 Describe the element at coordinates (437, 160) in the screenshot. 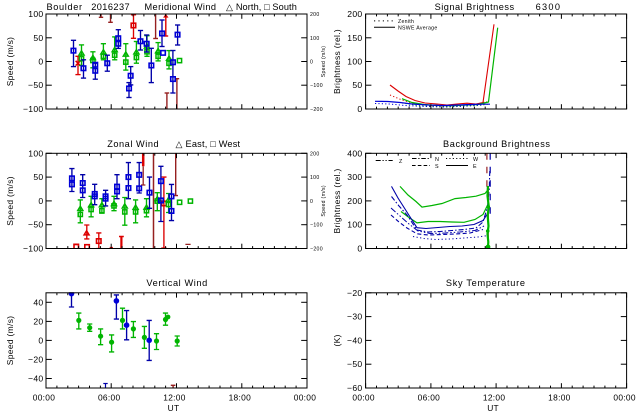

I see `svg-text: N` at that location.